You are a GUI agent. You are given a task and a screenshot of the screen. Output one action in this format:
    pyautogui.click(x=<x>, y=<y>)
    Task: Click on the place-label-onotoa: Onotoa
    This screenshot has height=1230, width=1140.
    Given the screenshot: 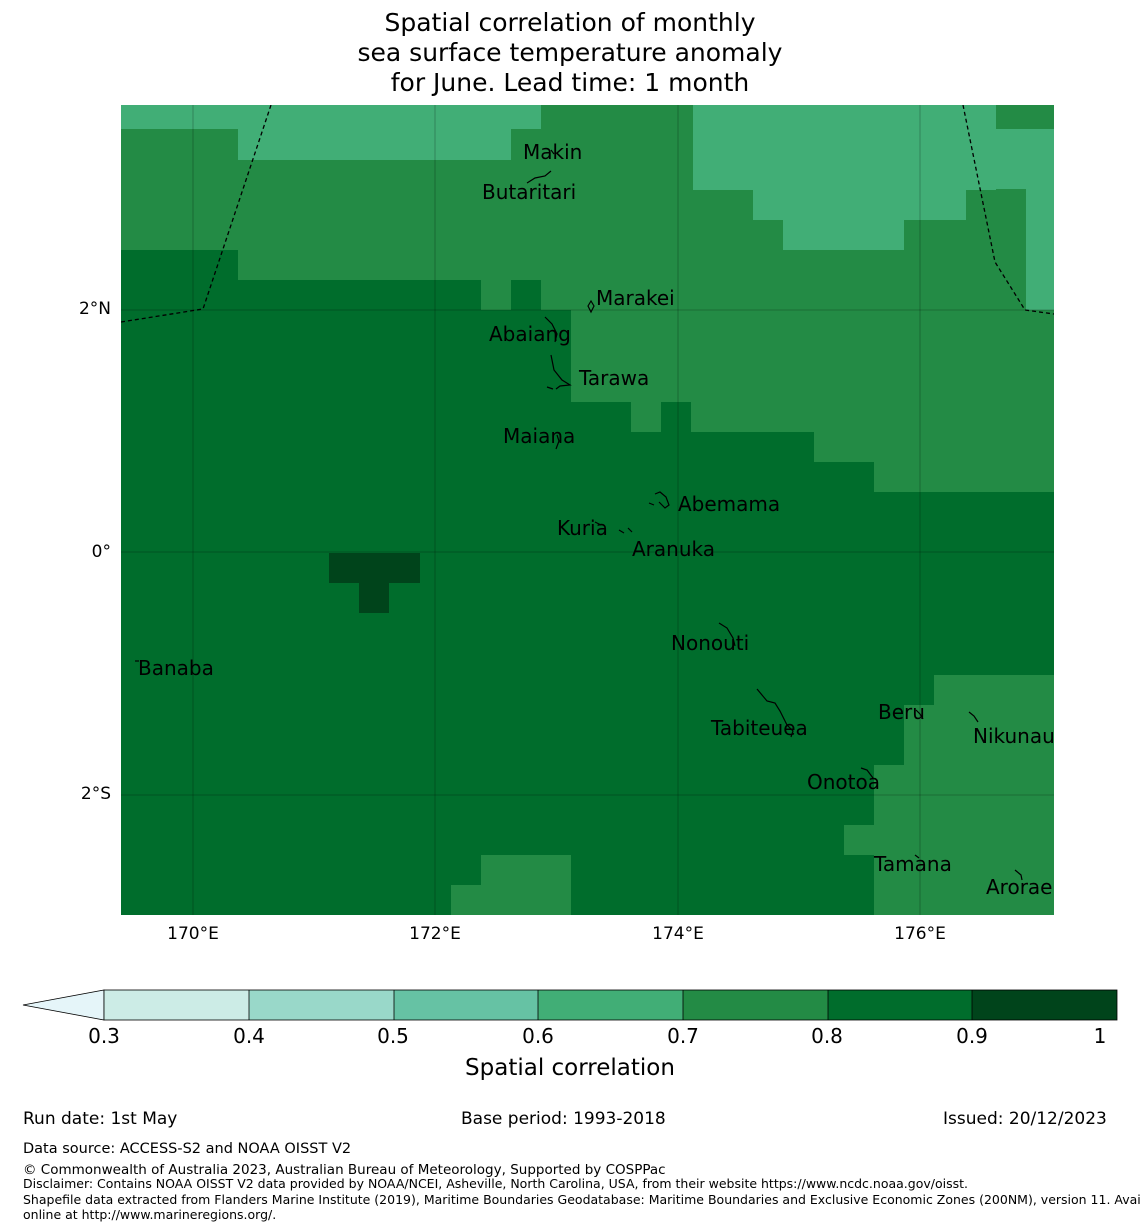 What is the action you would take?
    pyautogui.click(x=843, y=782)
    